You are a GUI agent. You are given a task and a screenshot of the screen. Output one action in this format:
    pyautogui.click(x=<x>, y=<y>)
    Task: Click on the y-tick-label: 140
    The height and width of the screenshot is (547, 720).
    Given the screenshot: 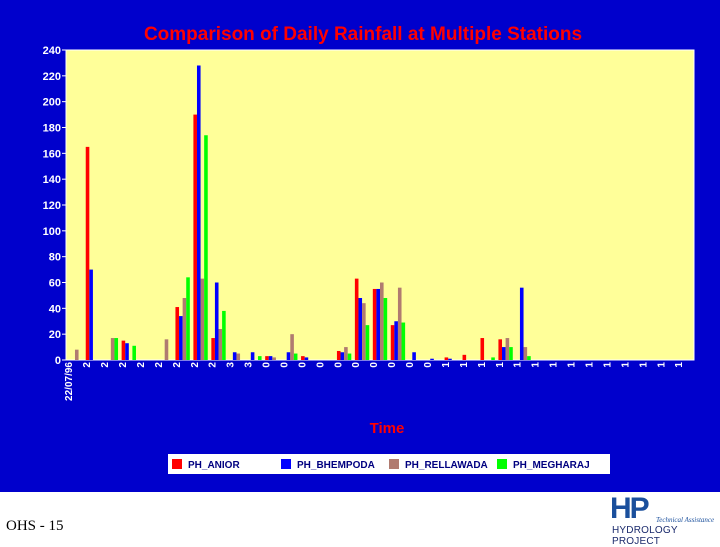 What is the action you would take?
    pyautogui.click(x=52, y=180)
    